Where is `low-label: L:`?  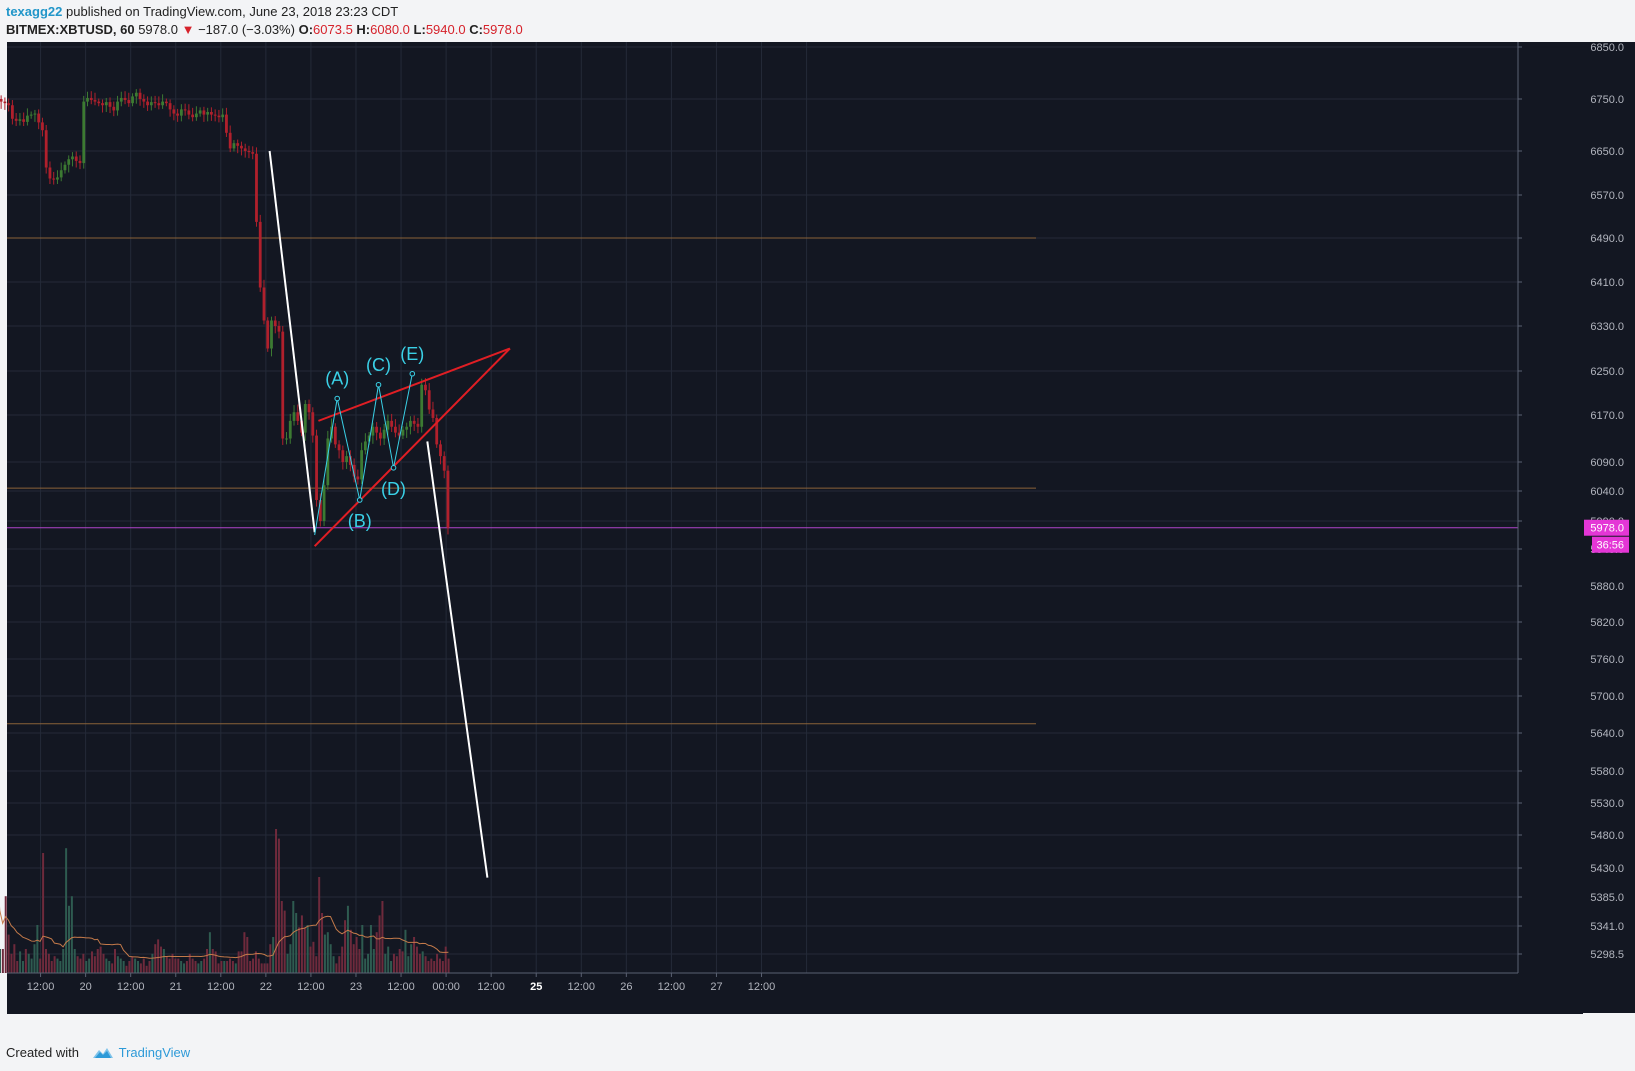
low-label: L: is located at coordinates (419, 29).